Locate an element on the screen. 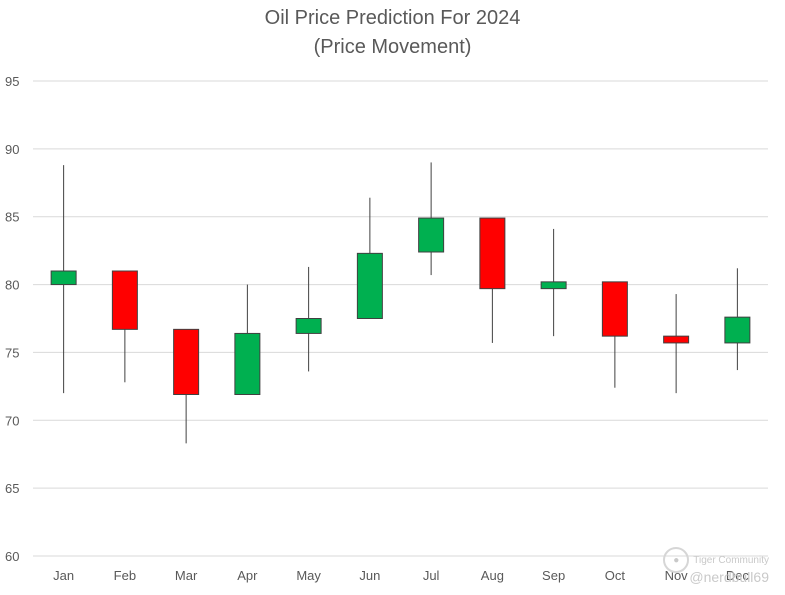 The image size is (785, 595). candle-jun is located at coordinates (369, 286).